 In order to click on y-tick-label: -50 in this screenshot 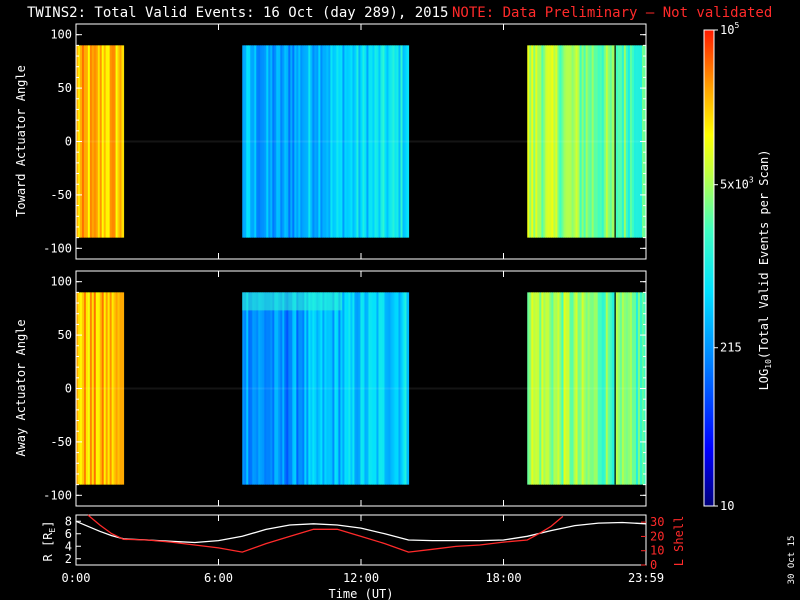, I will do `click(61, 442)`.